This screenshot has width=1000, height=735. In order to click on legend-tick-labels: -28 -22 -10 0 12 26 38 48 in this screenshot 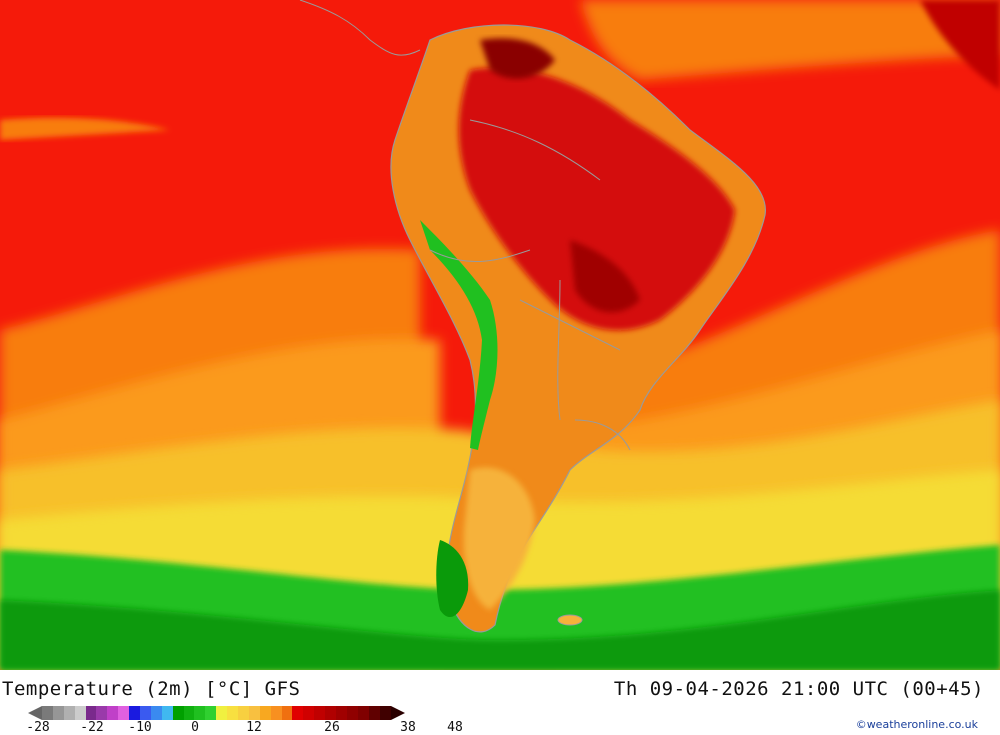, I will do `click(240, 727)`.